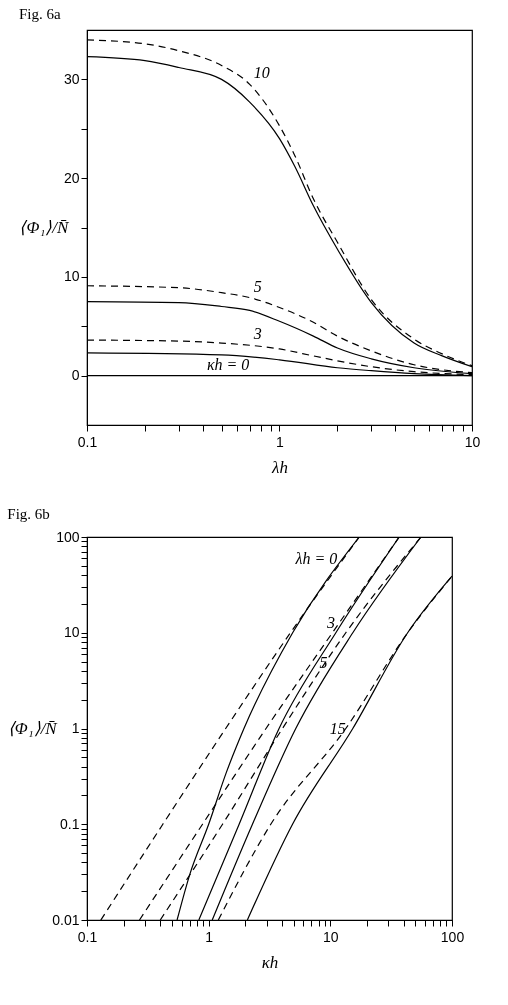 Image resolution: width=508 pixels, height=1005 pixels. Describe the element at coordinates (75, 375) in the screenshot. I see `y-tick-label: 0` at that location.